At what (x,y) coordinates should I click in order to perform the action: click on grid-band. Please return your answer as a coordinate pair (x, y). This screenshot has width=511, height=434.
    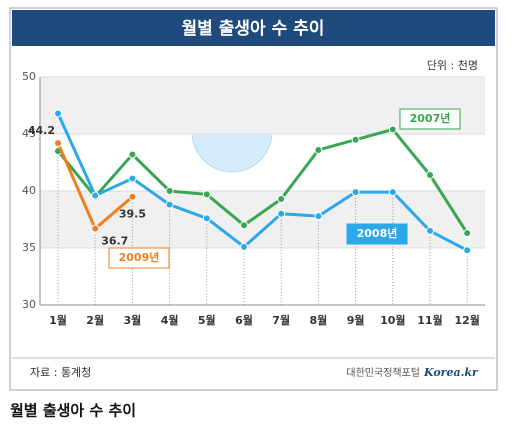
    Looking at the image, I should click on (262, 219).